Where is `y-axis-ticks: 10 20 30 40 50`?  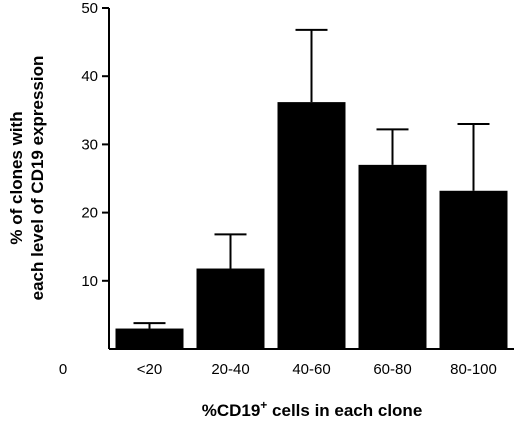
y-axis-ticks: 10 20 30 40 50 is located at coordinates (95, 145).